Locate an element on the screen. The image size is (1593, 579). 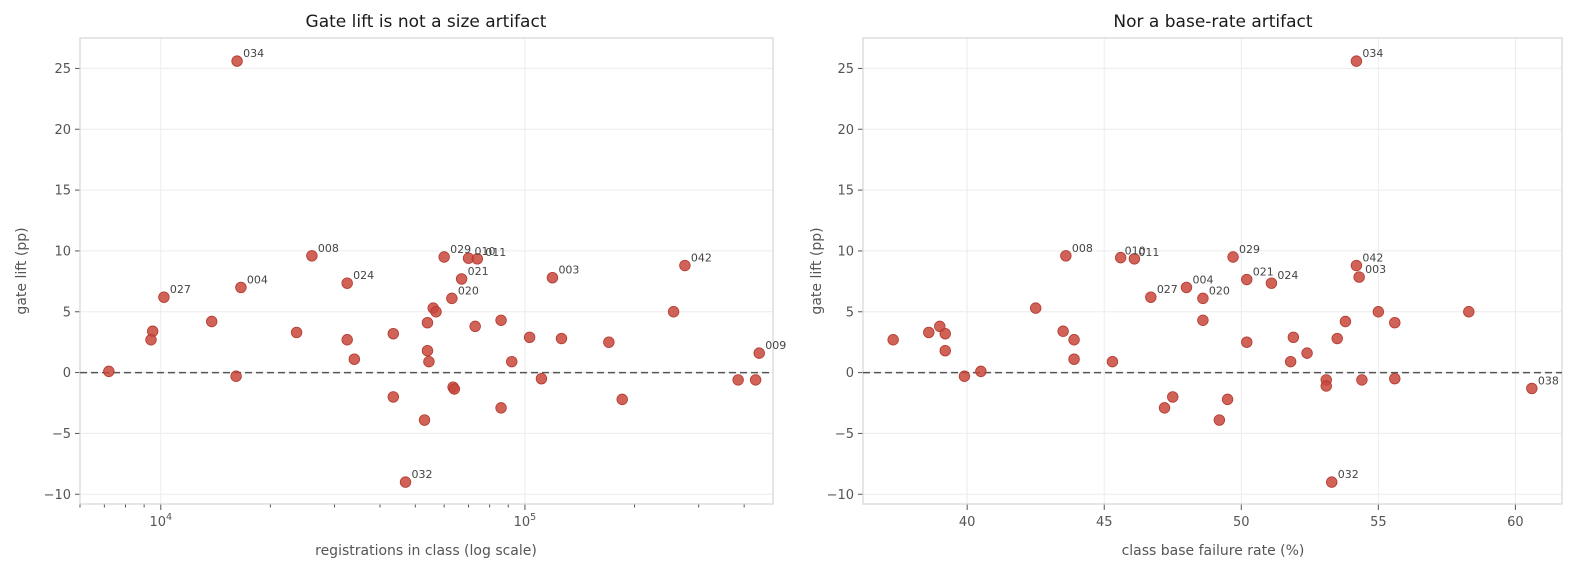
right-x-tick-label: 50 is located at coordinates (1241, 522).